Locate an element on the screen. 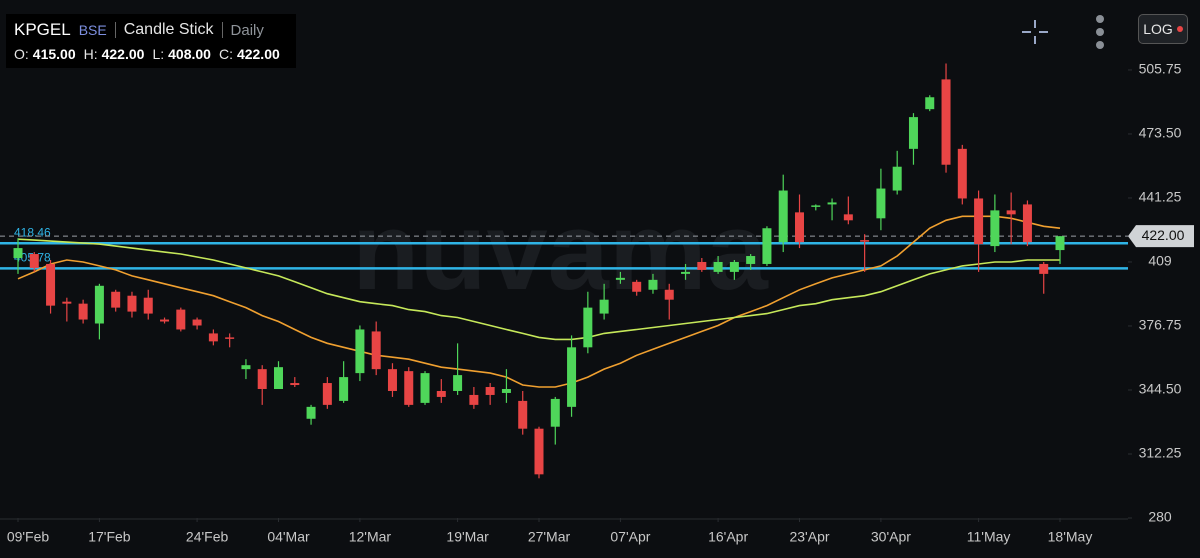 The height and width of the screenshot is (558, 1200). x-tick-label: 12'Mar is located at coordinates (370, 537).